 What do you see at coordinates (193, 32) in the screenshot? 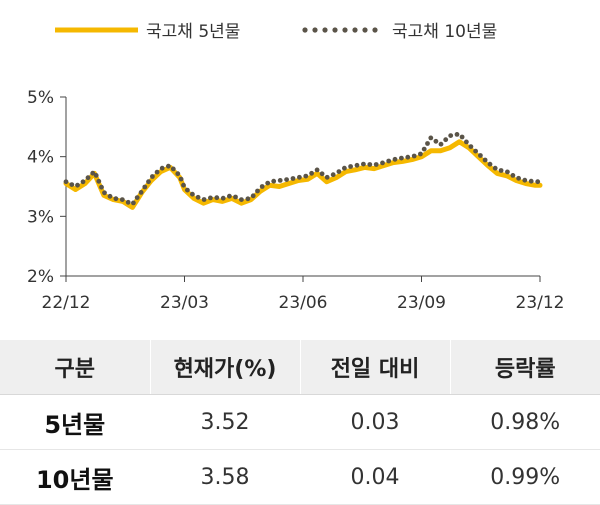
I see `legend-5y-label: 국고채 5년물` at bounding box center [193, 32].